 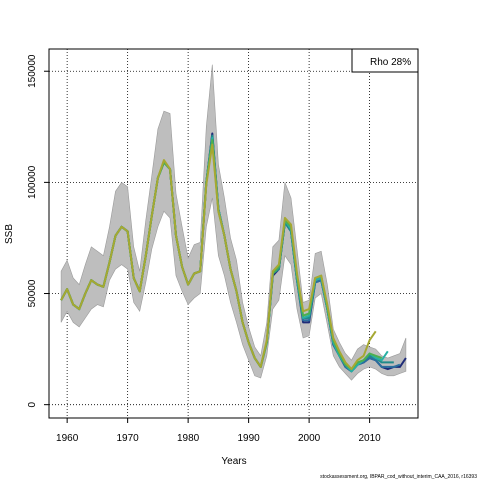 What do you see at coordinates (128, 438) in the screenshot?
I see `x-tick-label: 1970` at bounding box center [128, 438].